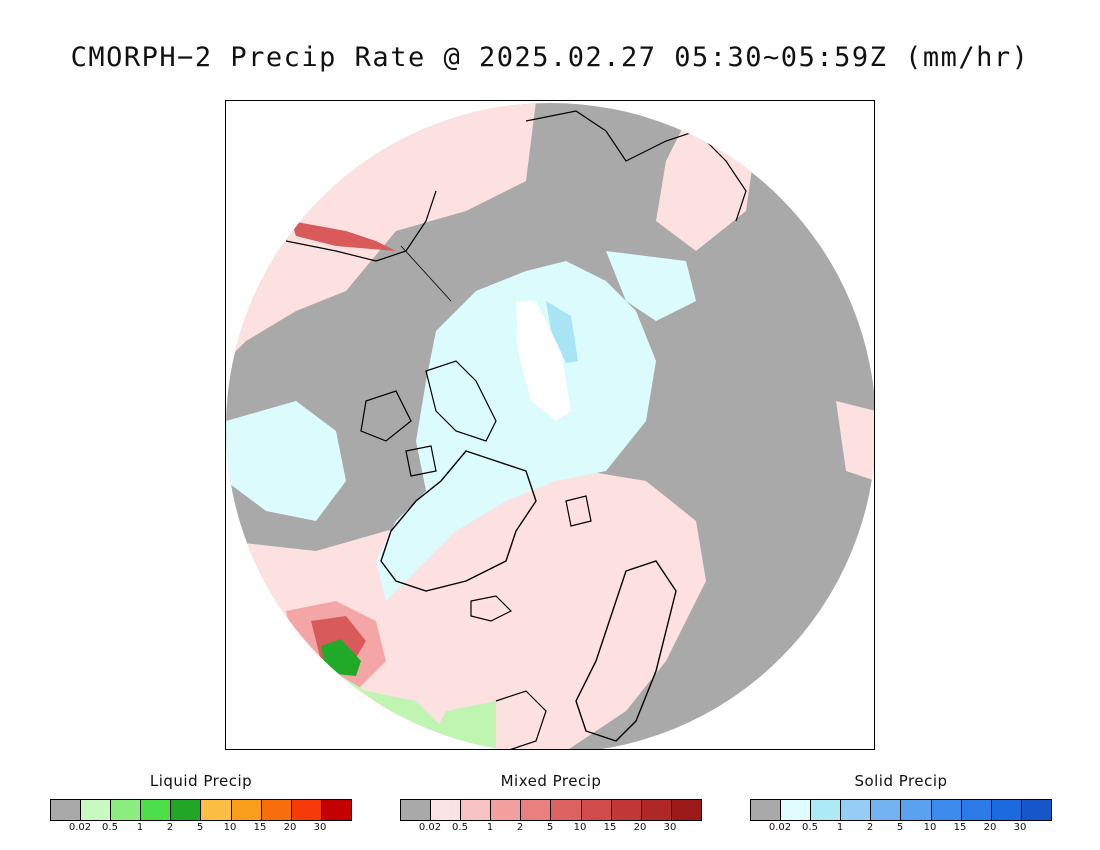 This screenshot has height=850, width=1100. Describe the element at coordinates (491, 608) in the screenshot. I see `iceland-coastline` at that location.